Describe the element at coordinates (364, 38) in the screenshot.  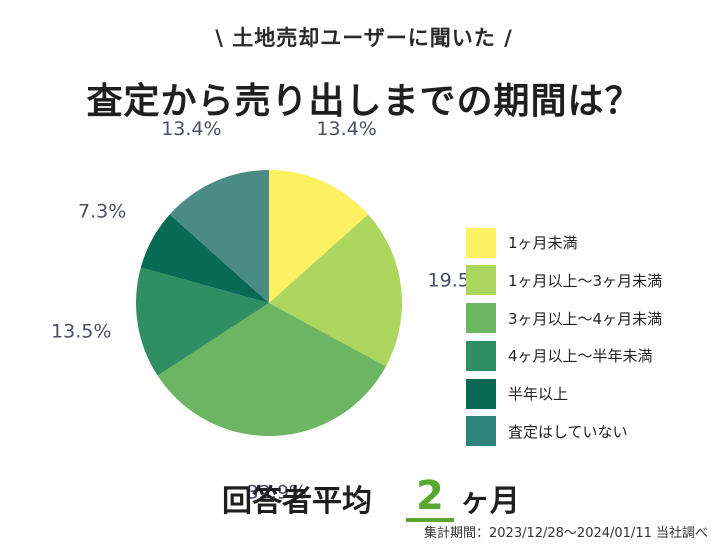
I see `header-subtitle: \ 土地売却ユーザーに聞いた /` at that location.